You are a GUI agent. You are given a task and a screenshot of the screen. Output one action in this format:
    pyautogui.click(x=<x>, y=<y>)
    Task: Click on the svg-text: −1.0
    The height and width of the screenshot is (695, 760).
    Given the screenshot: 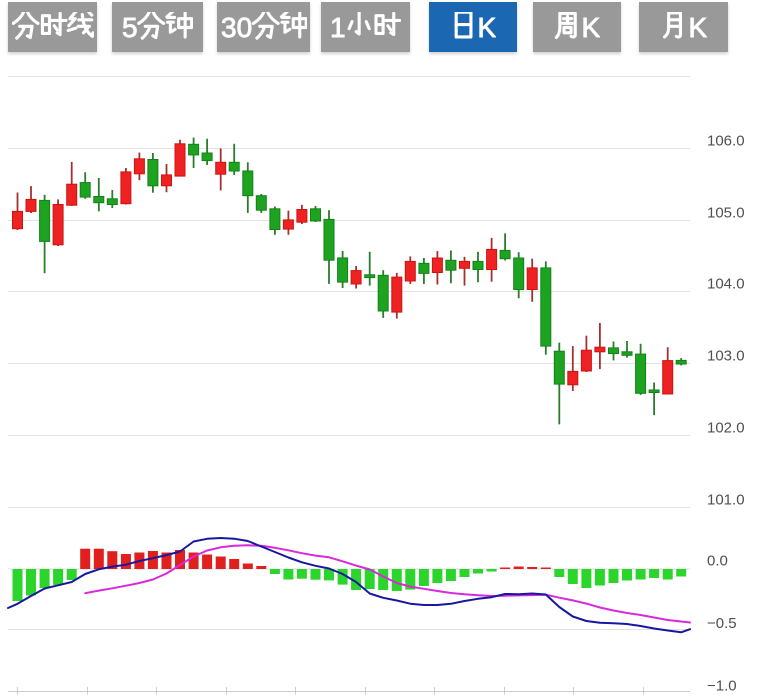 What is the action you would take?
    pyautogui.click(x=722, y=685)
    